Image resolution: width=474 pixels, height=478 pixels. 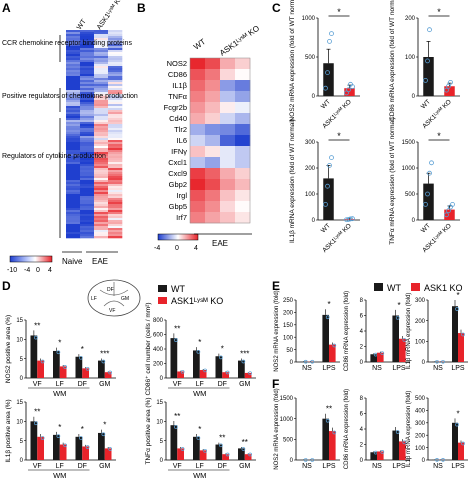 I want to click on y-tick-label: 600, so click(x=158, y=336).